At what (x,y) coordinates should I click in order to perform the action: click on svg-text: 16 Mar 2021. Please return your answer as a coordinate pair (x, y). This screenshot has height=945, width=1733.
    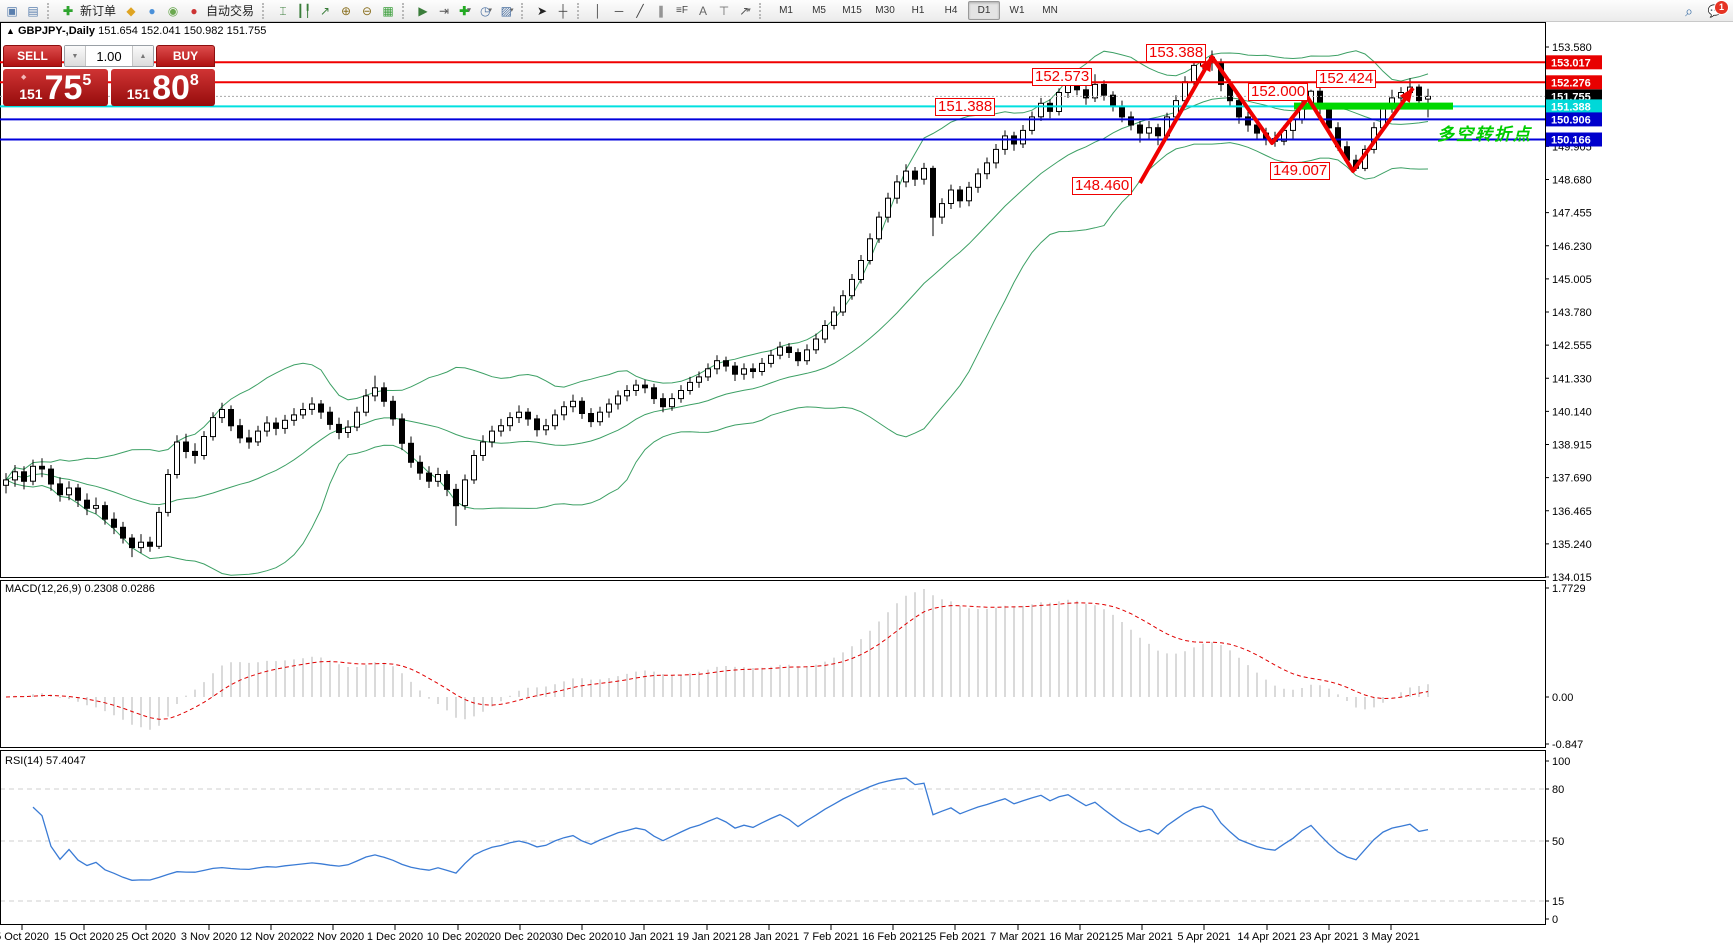
    Looking at the image, I should click on (1080, 937).